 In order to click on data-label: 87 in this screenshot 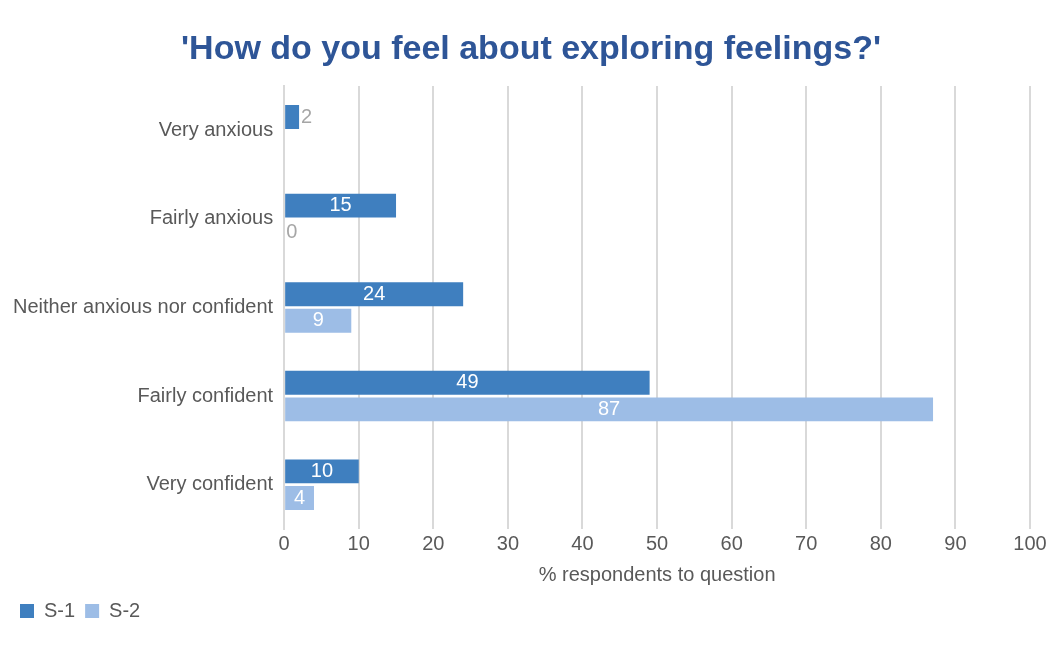, I will do `click(609, 407)`.